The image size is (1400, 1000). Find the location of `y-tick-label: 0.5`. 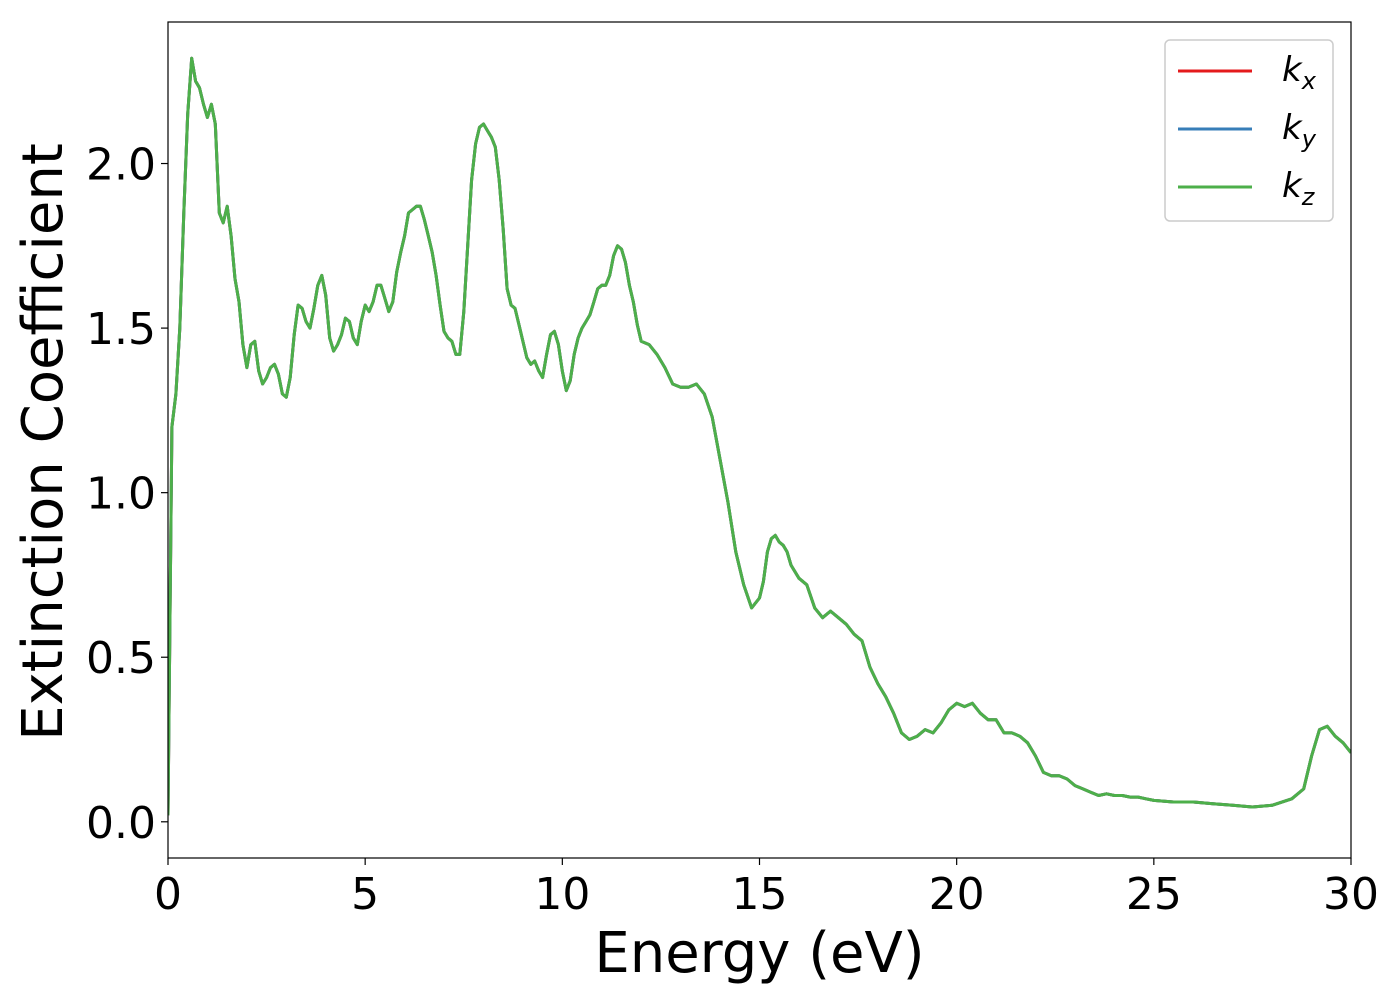

y-tick-label: 0.5 is located at coordinates (121, 658).